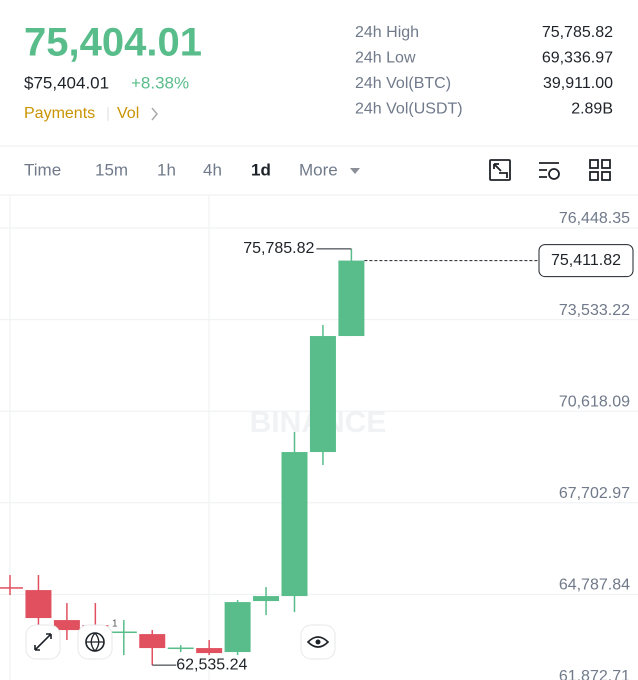 Image resolution: width=638 pixels, height=680 pixels. Describe the element at coordinates (42, 169) in the screenshot. I see `tab: Time` at that location.